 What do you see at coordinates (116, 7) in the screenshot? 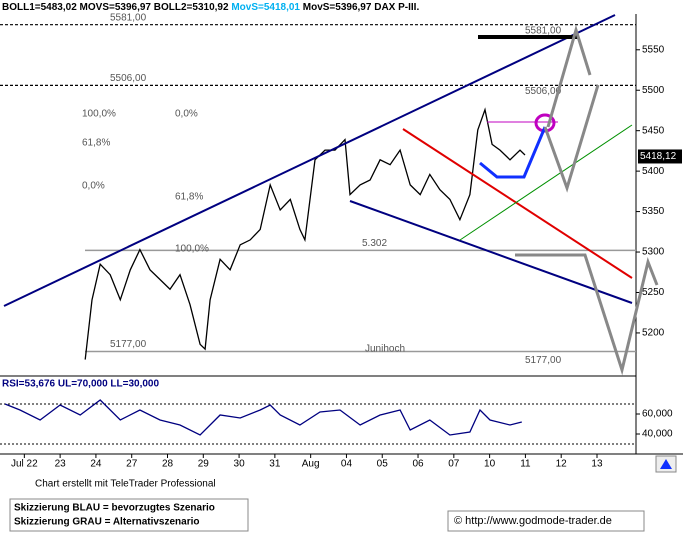
I see `header-item: MOVS=5396,97` at bounding box center [116, 7].